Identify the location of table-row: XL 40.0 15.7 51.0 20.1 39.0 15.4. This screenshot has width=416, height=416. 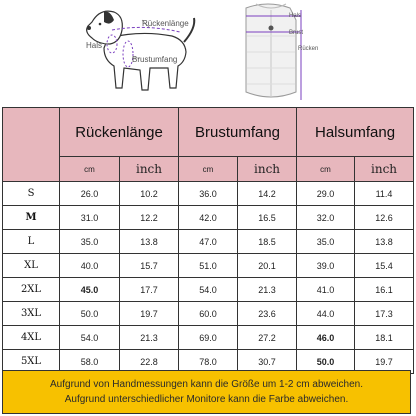
(208, 265).